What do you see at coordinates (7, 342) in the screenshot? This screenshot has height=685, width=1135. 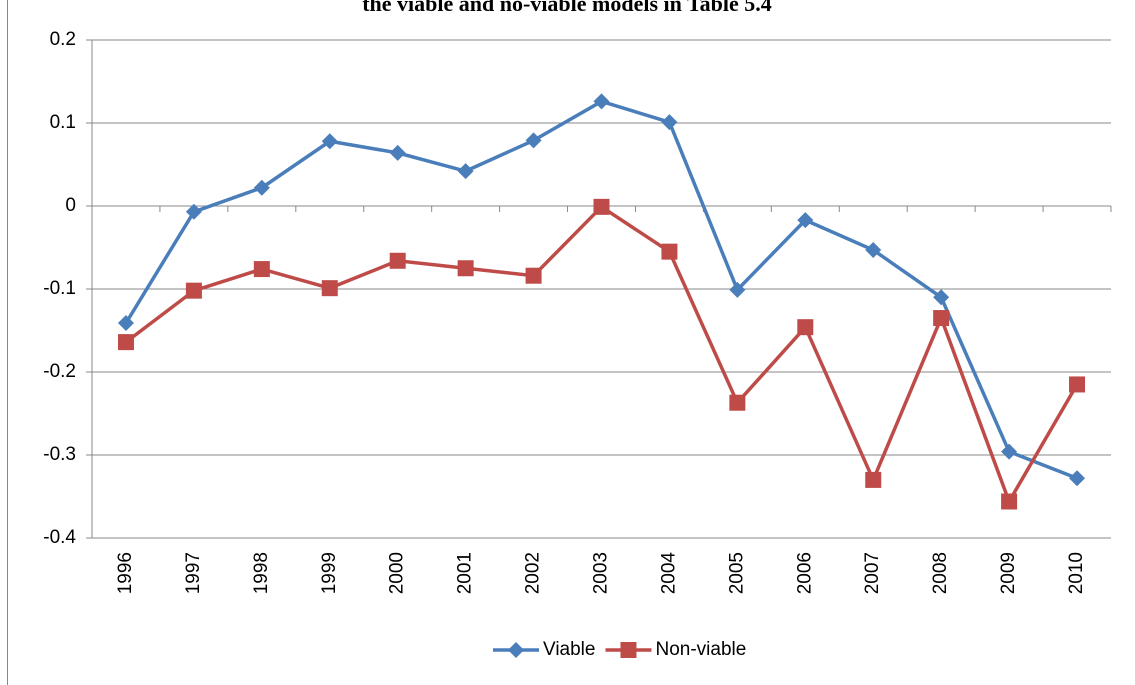 I see `chart-border` at bounding box center [7, 342].